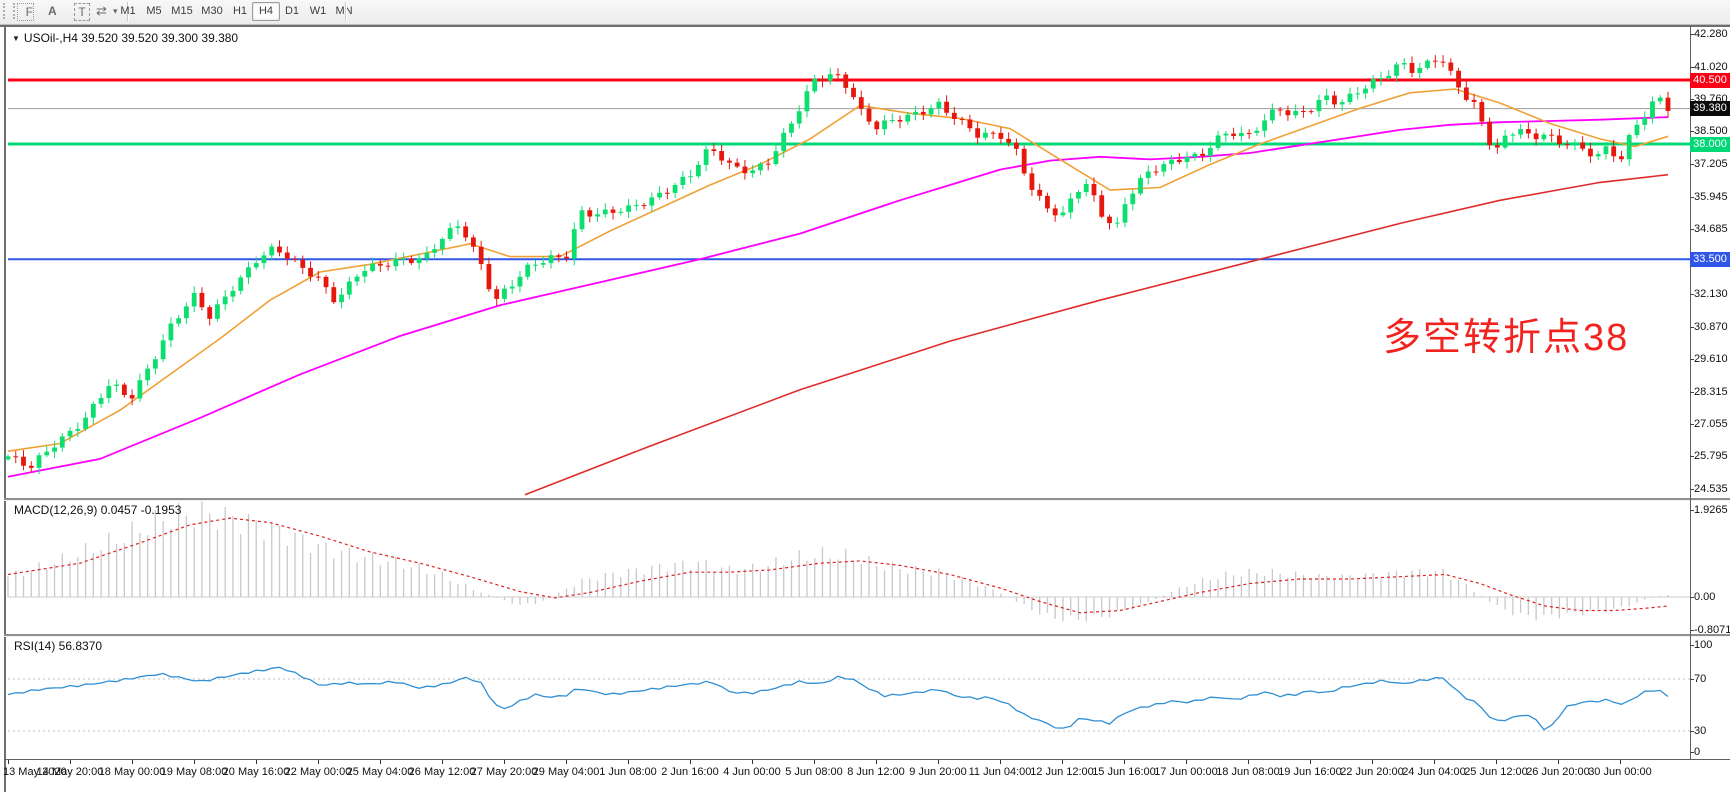 This screenshot has width=1730, height=792. I want to click on timeframe-button-M30: M30, so click(212, 11).